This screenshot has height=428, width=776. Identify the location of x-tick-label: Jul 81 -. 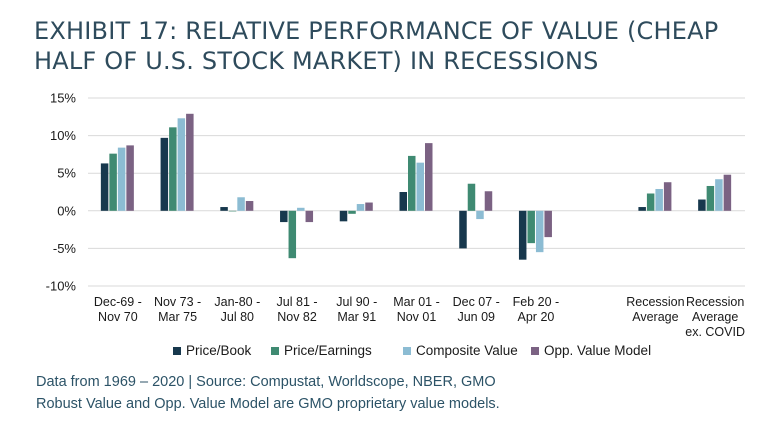
(297, 302).